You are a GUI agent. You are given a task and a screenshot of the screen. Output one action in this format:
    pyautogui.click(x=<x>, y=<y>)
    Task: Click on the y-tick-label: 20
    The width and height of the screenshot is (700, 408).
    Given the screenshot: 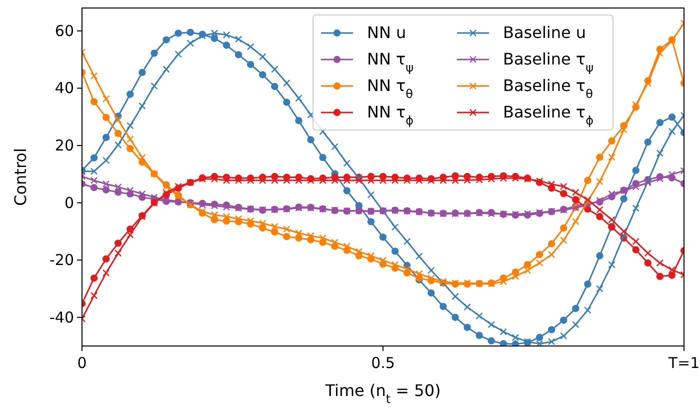 What is the action you would take?
    pyautogui.click(x=64, y=145)
    